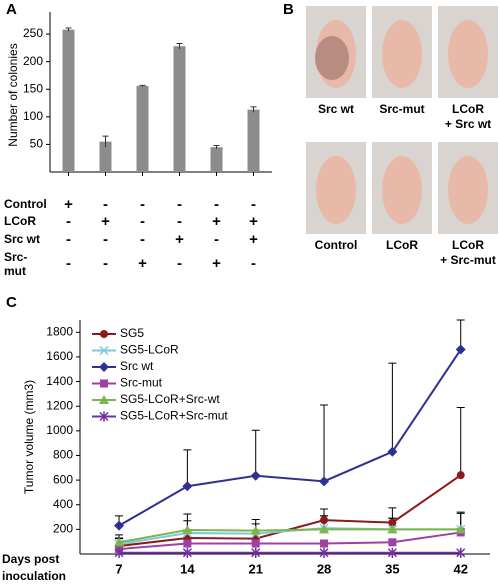 The width and height of the screenshot is (500, 584). Describe the element at coordinates (187, 568) in the screenshot. I see `x-tick-label: 14` at that location.